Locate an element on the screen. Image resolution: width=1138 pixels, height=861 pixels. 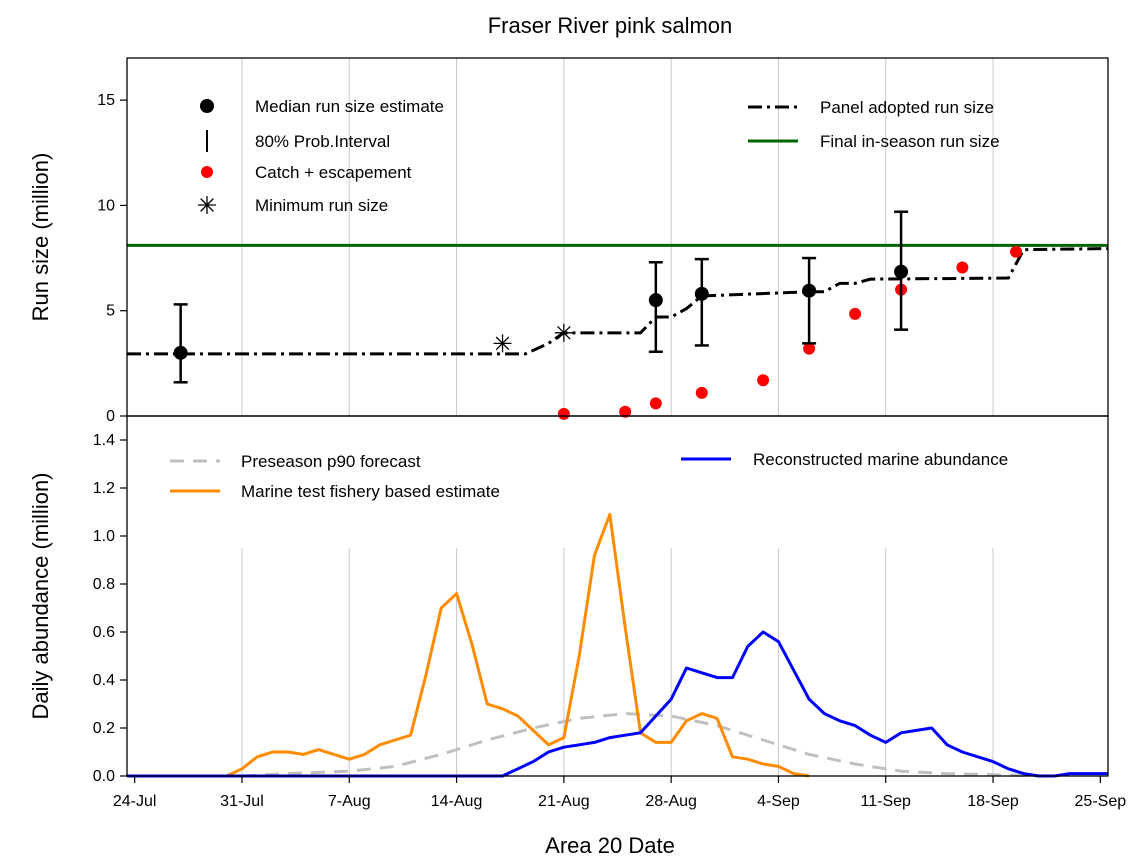
bottom-y-tick-label: 1.0 is located at coordinates (104, 536).